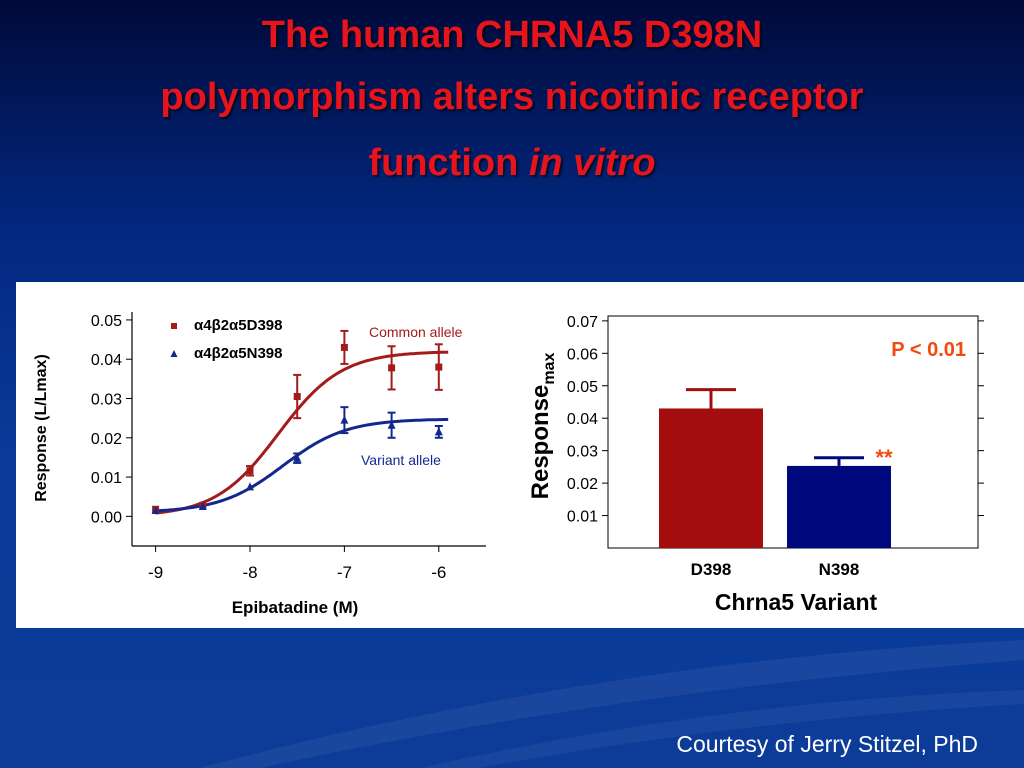 The height and width of the screenshot is (768, 1024). I want to click on title-line-3-prefix: function, so click(448, 163).